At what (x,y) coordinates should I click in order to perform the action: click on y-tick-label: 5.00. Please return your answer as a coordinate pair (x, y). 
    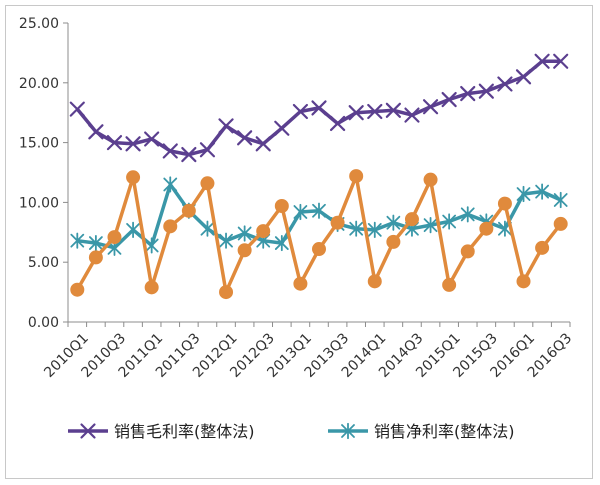
    Looking at the image, I should click on (43, 263).